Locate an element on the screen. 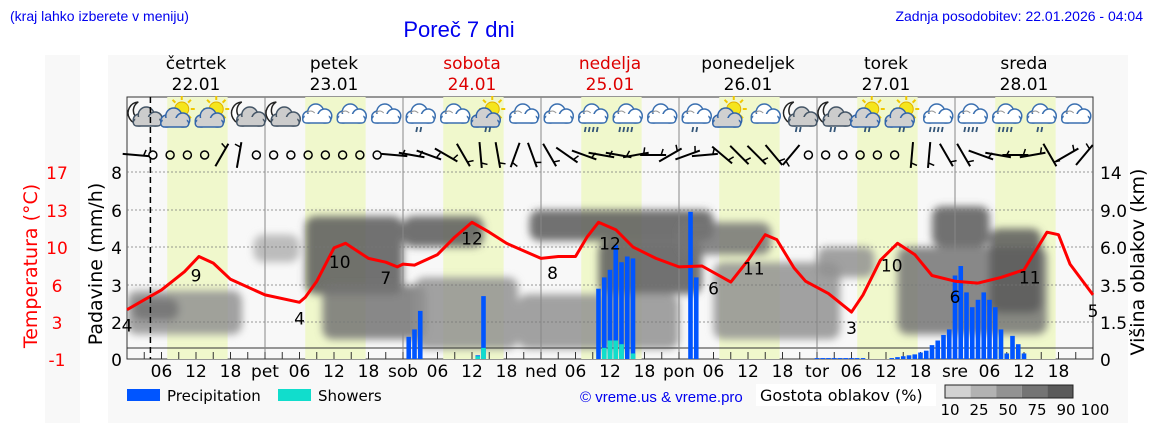  temperature-label: 9 is located at coordinates (196, 277).